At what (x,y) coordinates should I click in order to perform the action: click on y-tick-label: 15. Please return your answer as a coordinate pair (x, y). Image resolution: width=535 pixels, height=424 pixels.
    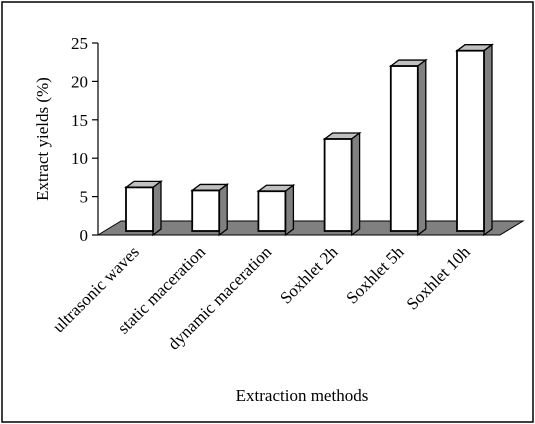
    Looking at the image, I should click on (79, 120).